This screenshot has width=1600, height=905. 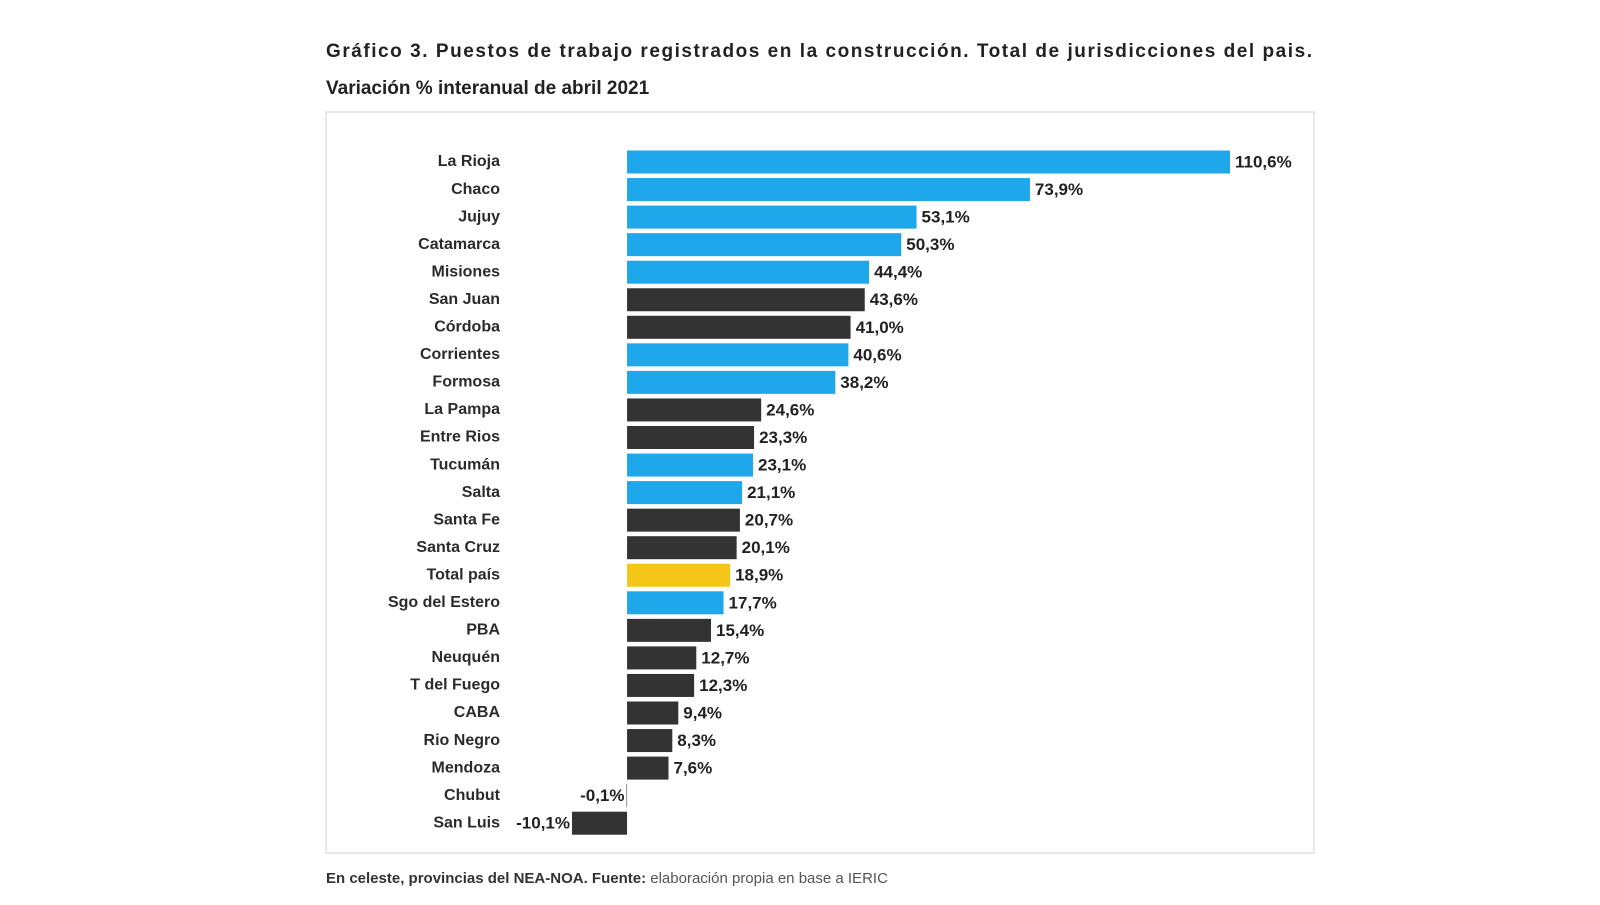 What do you see at coordinates (753, 602) in the screenshot?
I see `value-label: 17,7%` at bounding box center [753, 602].